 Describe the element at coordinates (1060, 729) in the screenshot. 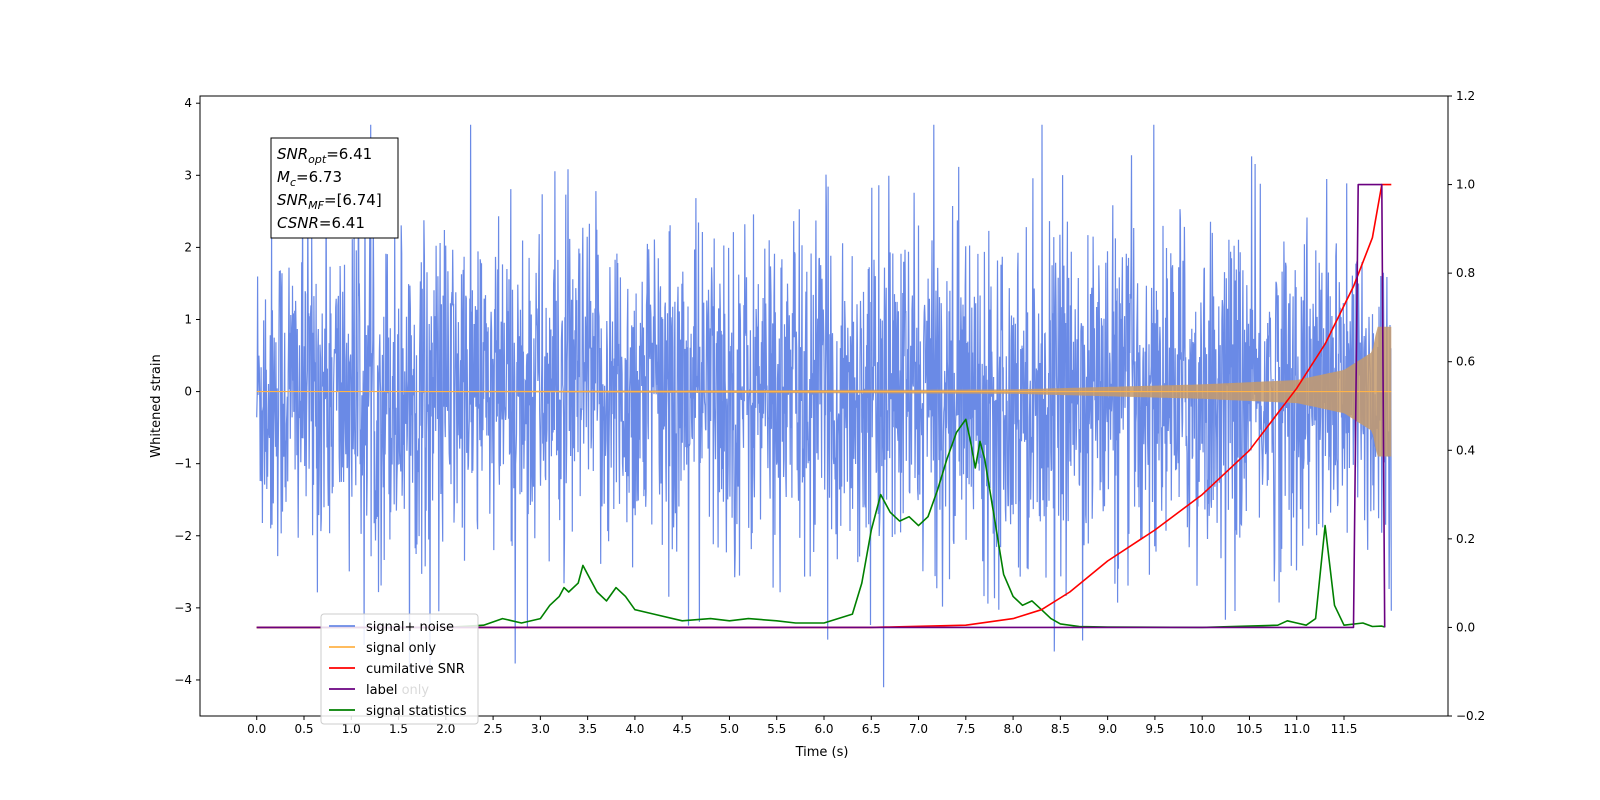

I see `x-tick-label: 8.5` at that location.